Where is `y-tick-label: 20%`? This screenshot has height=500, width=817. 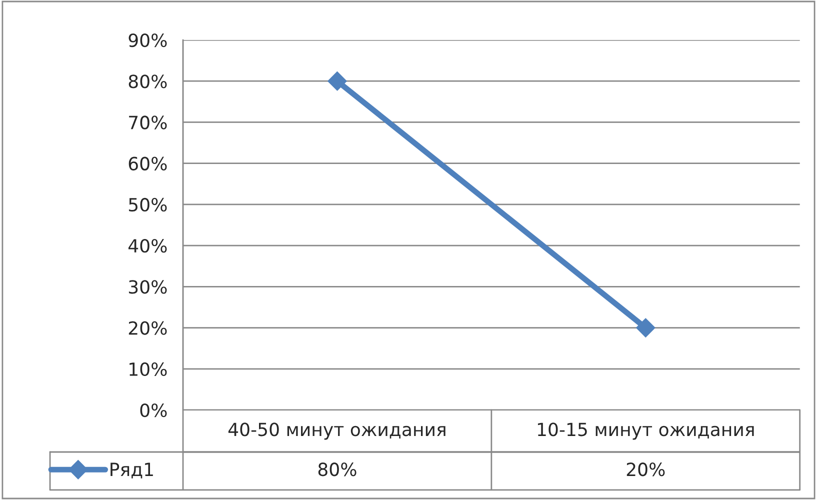
y-tick-label: 20% is located at coordinates (147, 328).